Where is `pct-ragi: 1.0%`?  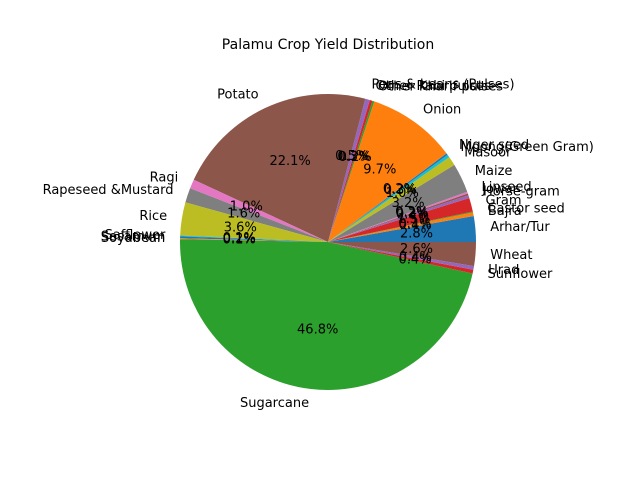 pct-ragi: 1.0% is located at coordinates (246, 207).